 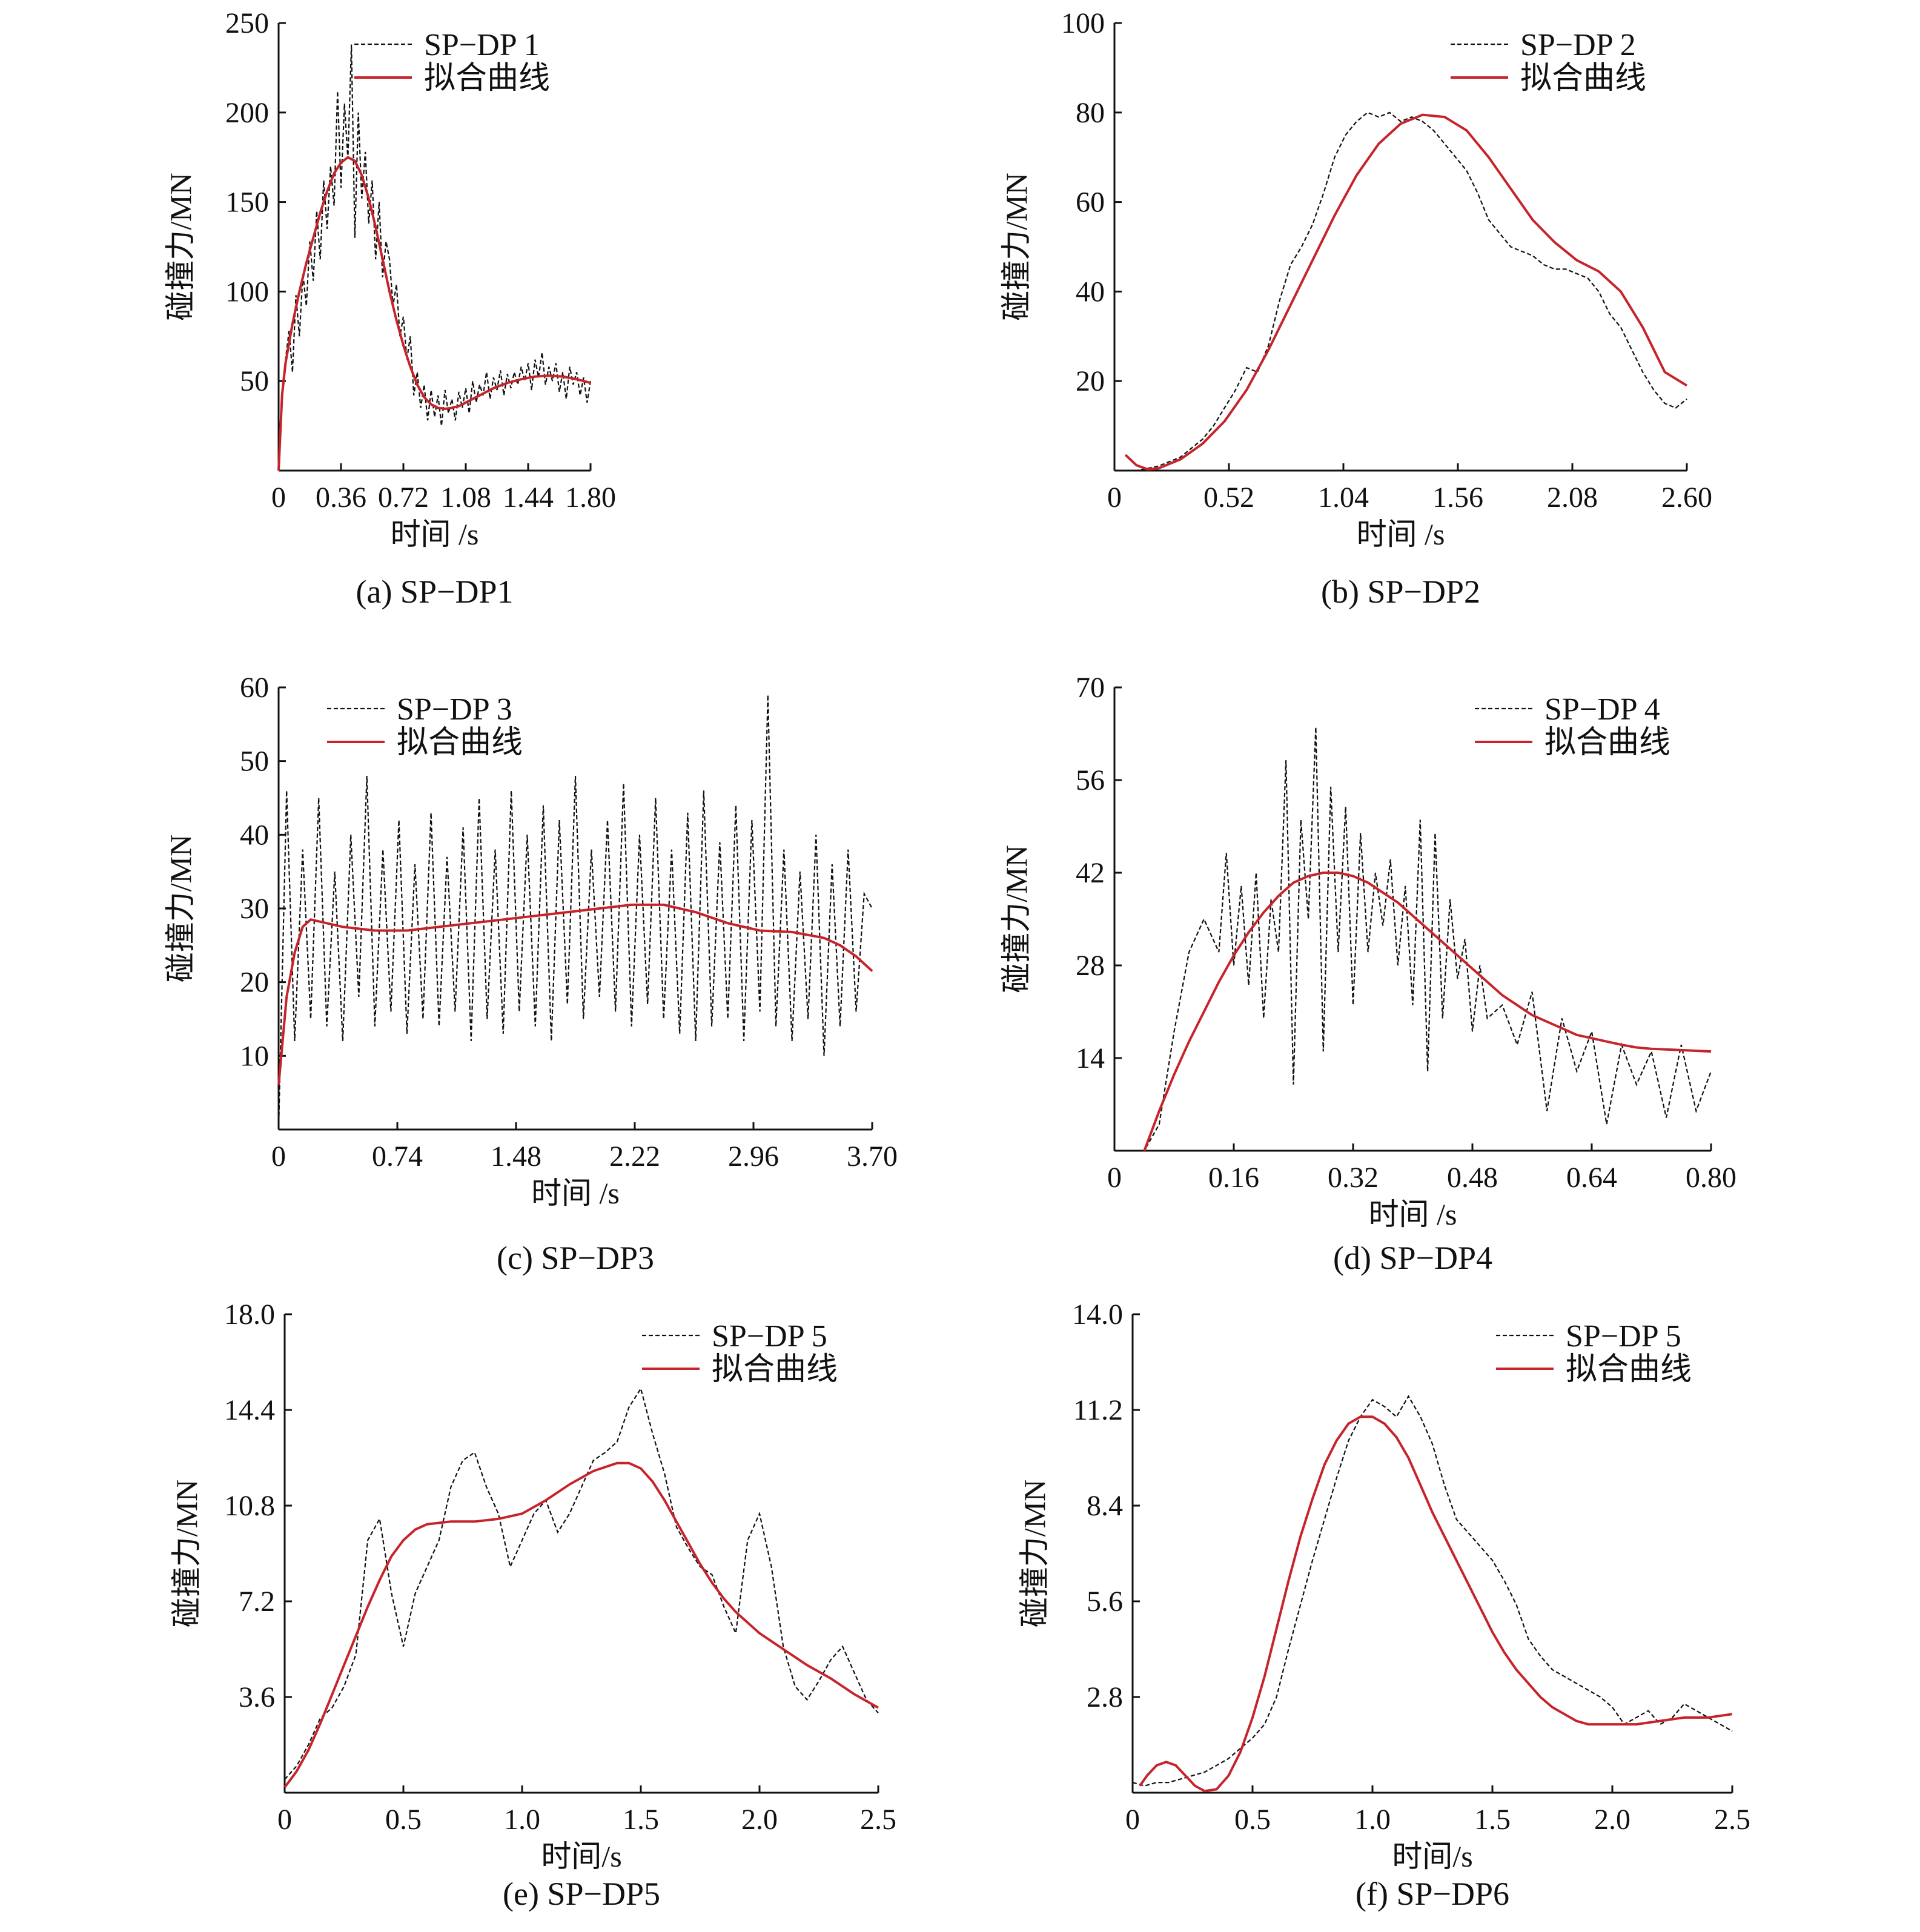 What do you see at coordinates (1602, 710) in the screenshot?
I see `legend-label: SP−DP 4` at bounding box center [1602, 710].